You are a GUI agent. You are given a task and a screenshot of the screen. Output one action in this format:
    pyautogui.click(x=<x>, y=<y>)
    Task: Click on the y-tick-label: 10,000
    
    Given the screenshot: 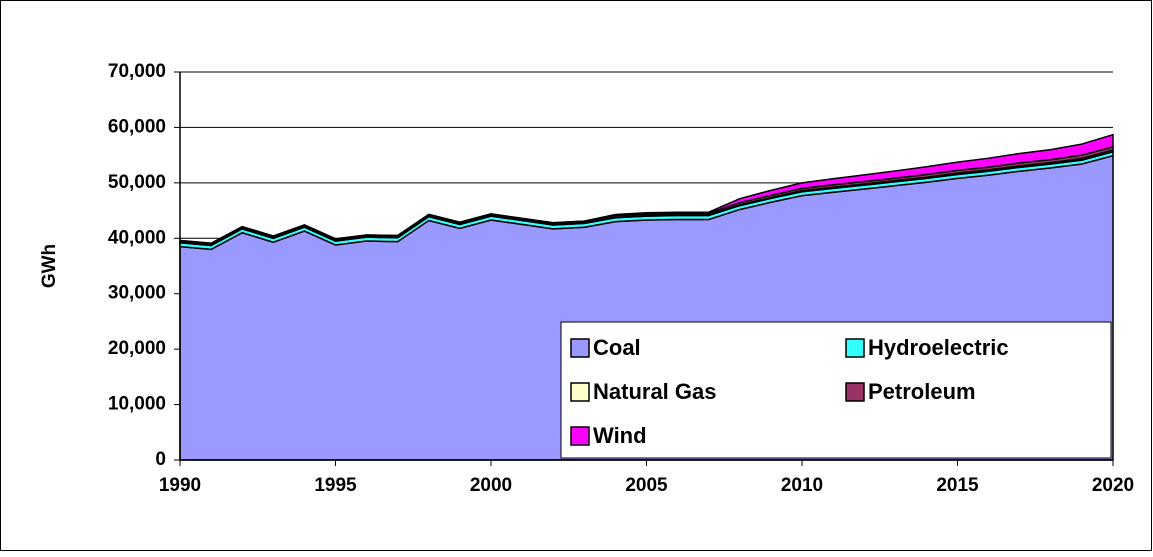 What is the action you would take?
    pyautogui.click(x=137, y=404)
    